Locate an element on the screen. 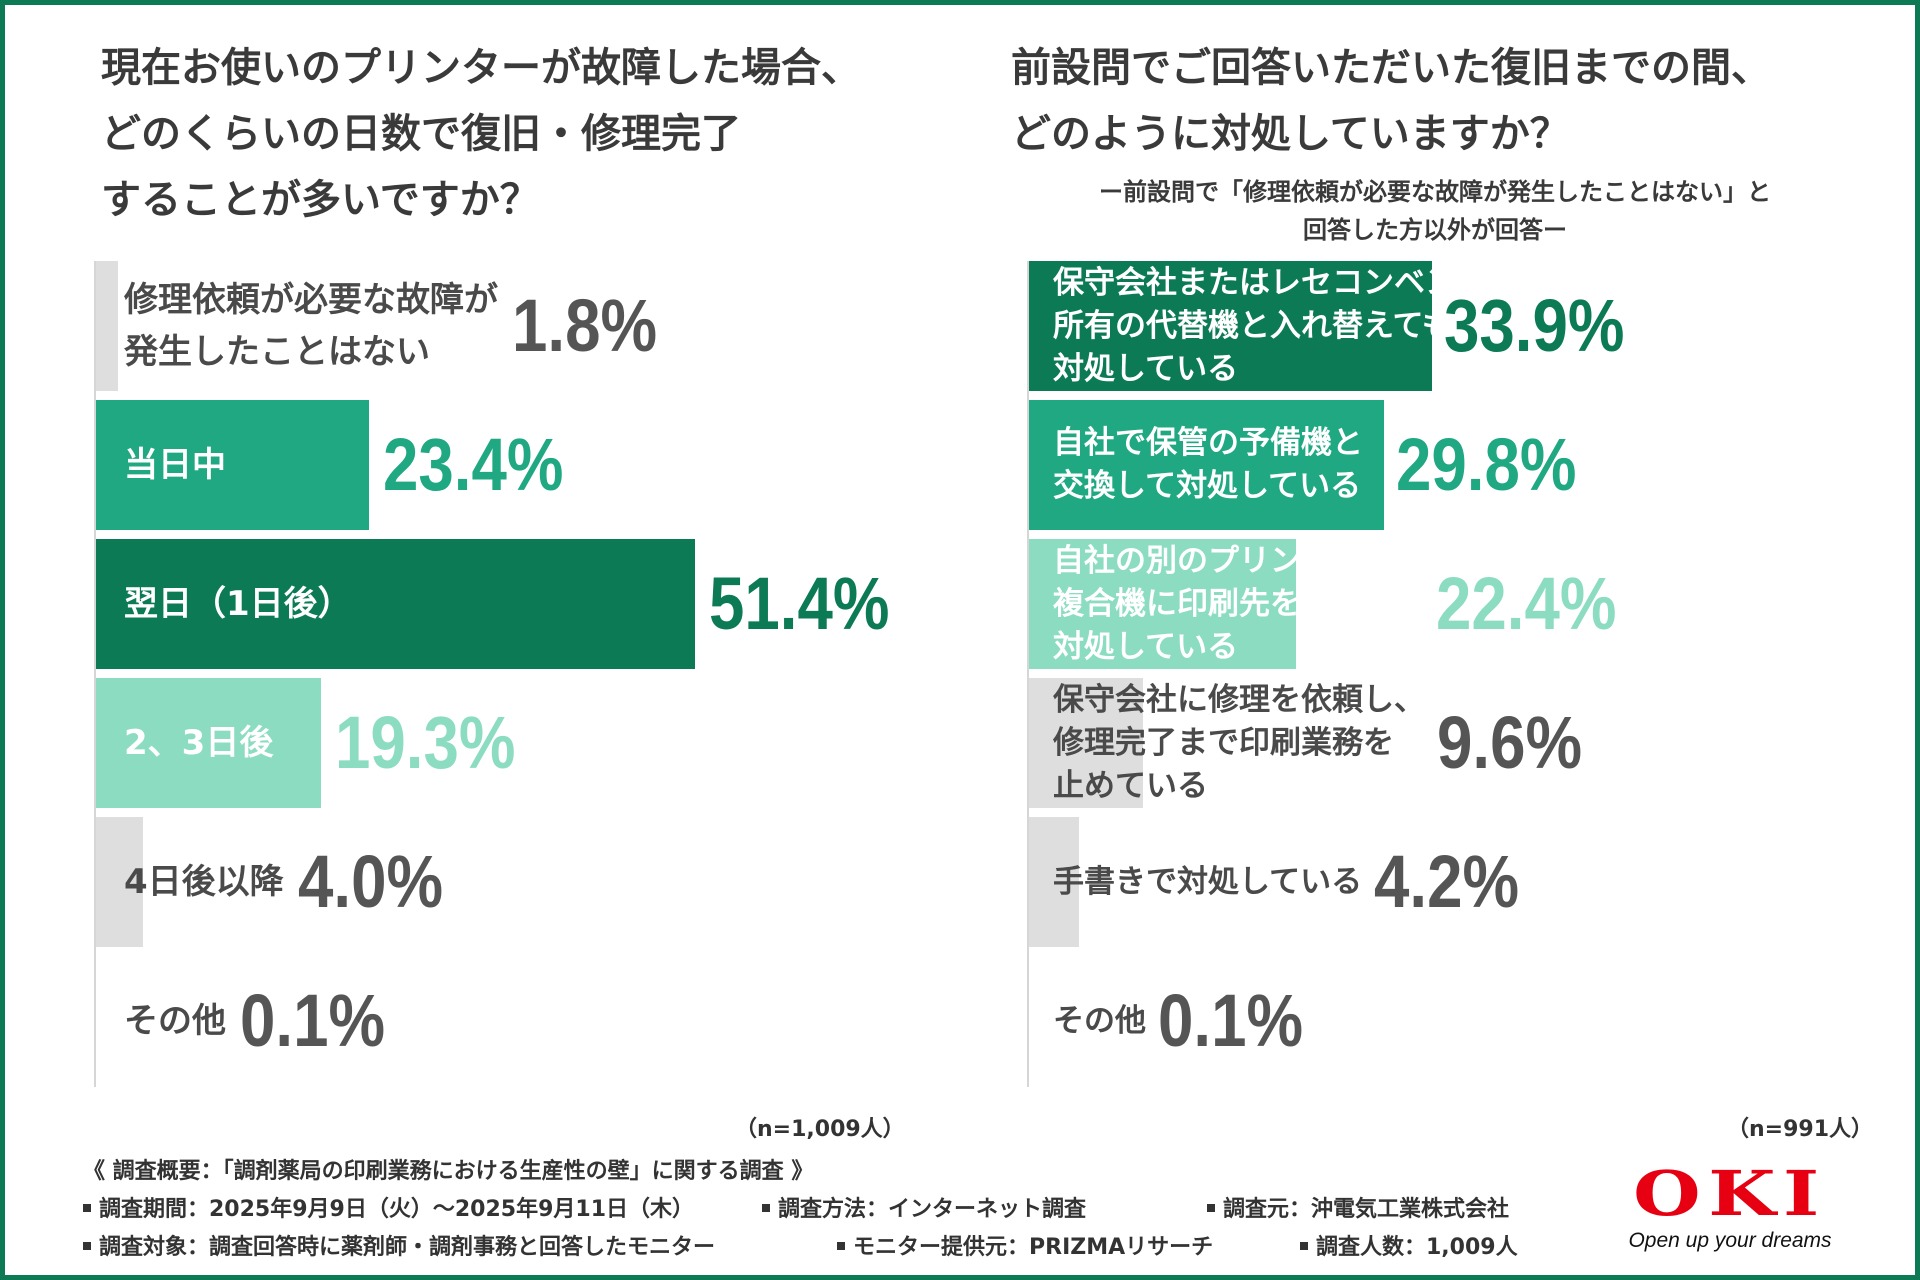 The image size is (1920, 1280). left-bar-label-2-line-1: 当日中 is located at coordinates (175, 465).